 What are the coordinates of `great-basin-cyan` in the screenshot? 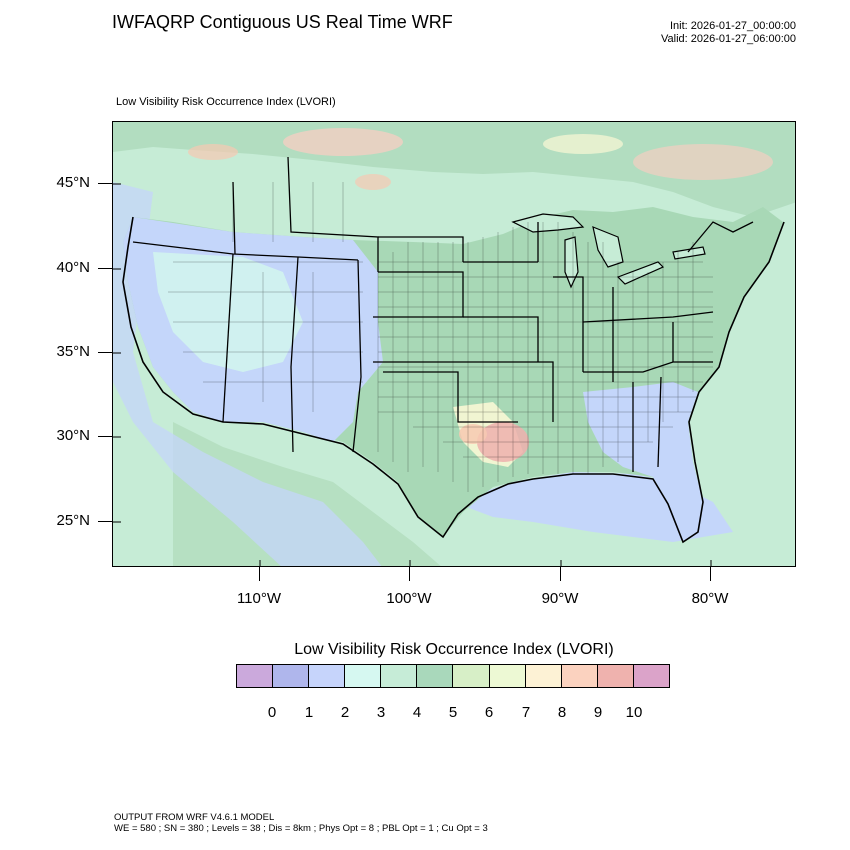 It's located at (228, 312).